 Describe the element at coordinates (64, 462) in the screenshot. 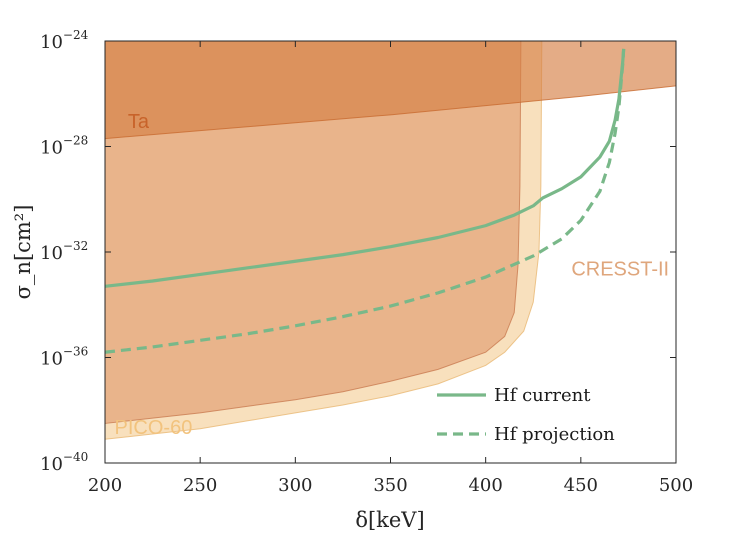

I see `y-tick-label: 10−40` at that location.